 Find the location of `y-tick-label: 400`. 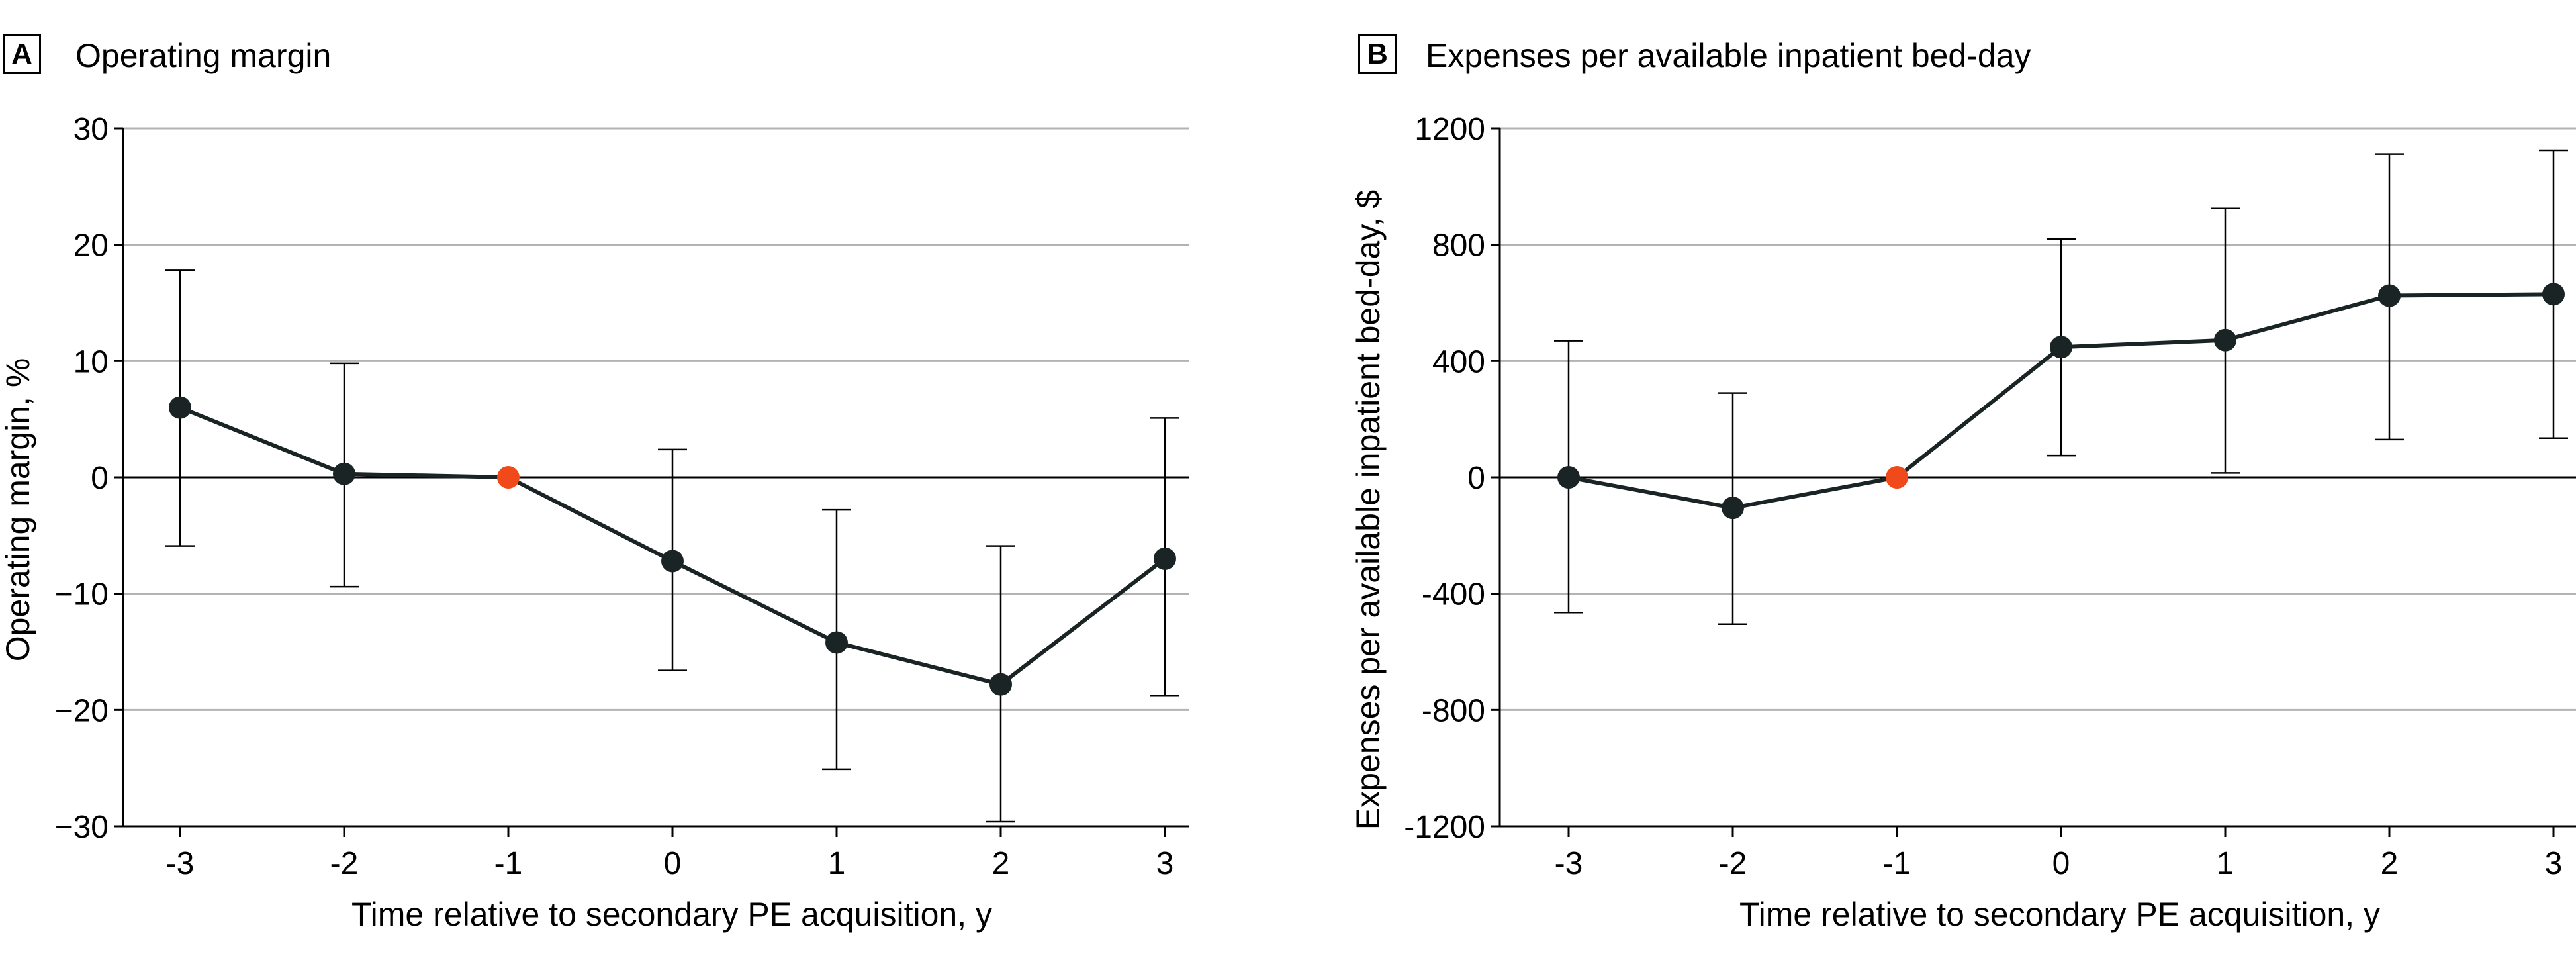

y-tick-label: 400 is located at coordinates (1459, 361).